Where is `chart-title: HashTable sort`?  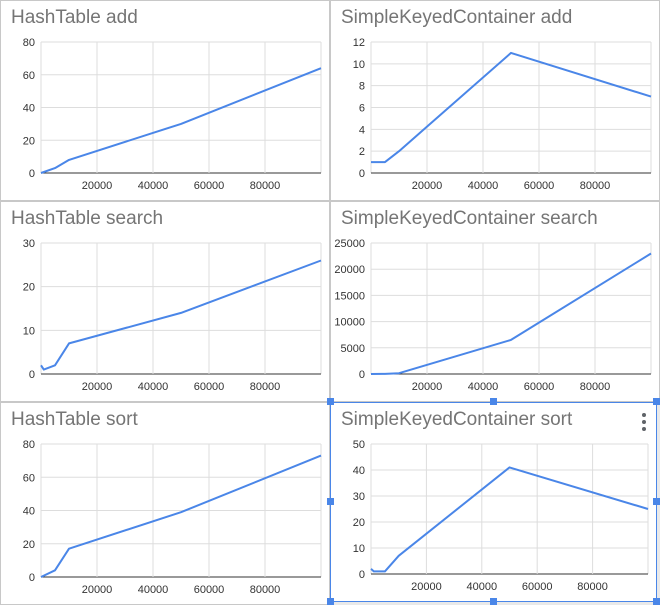
chart-title: HashTable sort is located at coordinates (74, 419).